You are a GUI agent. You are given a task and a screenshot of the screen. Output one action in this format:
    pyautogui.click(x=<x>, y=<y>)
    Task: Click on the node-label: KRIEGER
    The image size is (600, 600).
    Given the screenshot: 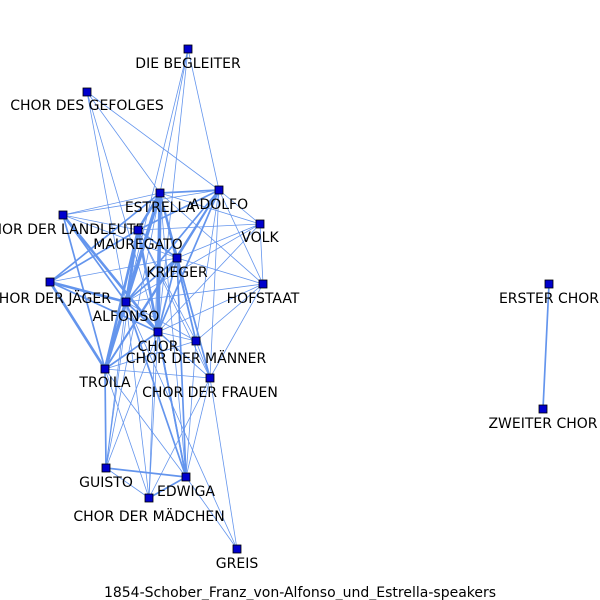 What is the action you would take?
    pyautogui.click(x=177, y=273)
    